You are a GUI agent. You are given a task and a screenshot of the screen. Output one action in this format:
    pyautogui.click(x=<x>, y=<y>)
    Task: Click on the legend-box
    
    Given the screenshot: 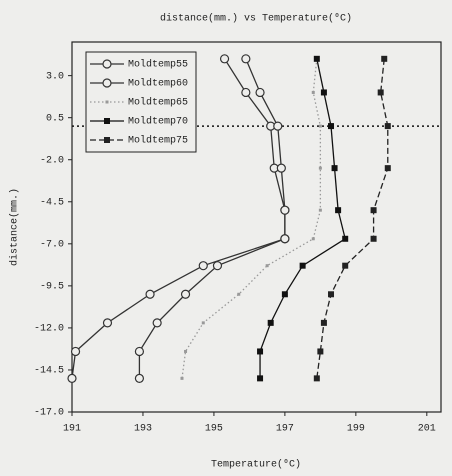 What is the action you would take?
    pyautogui.click(x=141, y=102)
    